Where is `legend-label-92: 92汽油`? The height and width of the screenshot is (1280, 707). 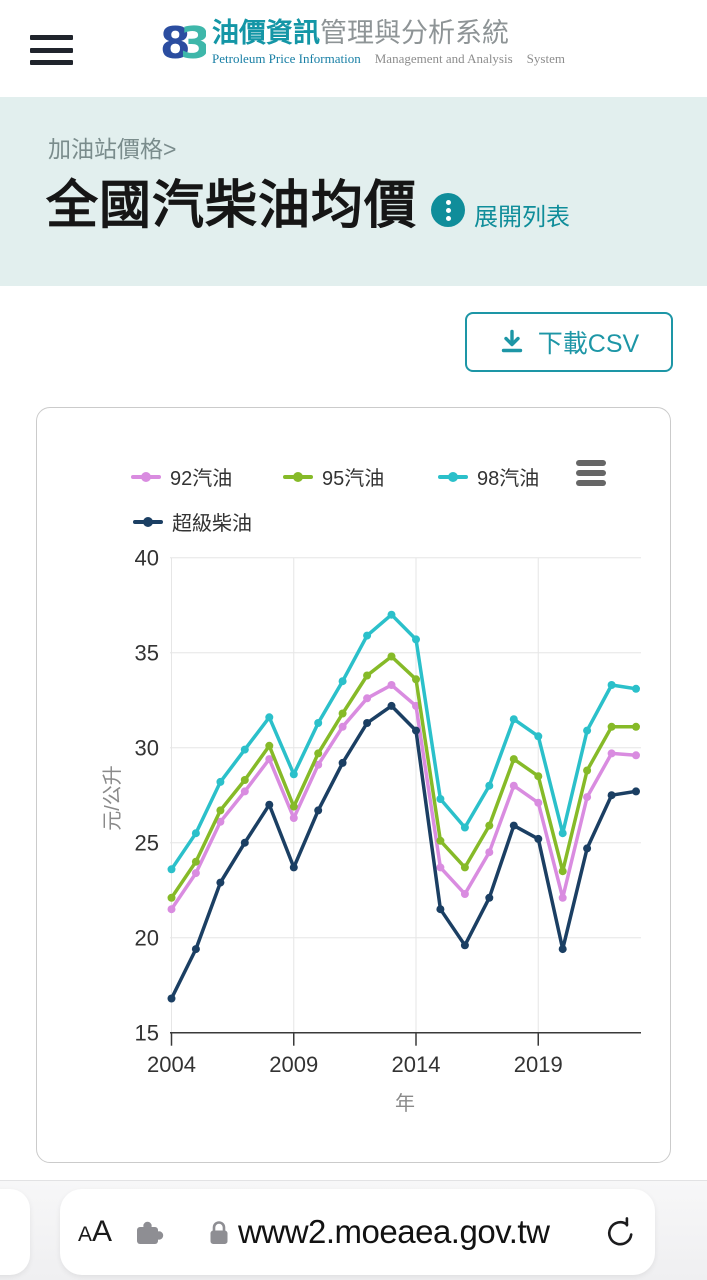
legend-label-92: 92汽油 is located at coordinates (201, 479).